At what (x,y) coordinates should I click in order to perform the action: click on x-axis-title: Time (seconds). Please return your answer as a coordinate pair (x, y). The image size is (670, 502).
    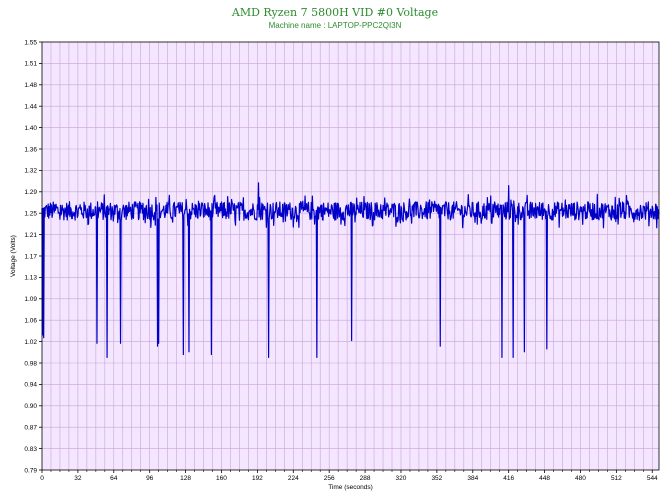
    Looking at the image, I should click on (350, 487).